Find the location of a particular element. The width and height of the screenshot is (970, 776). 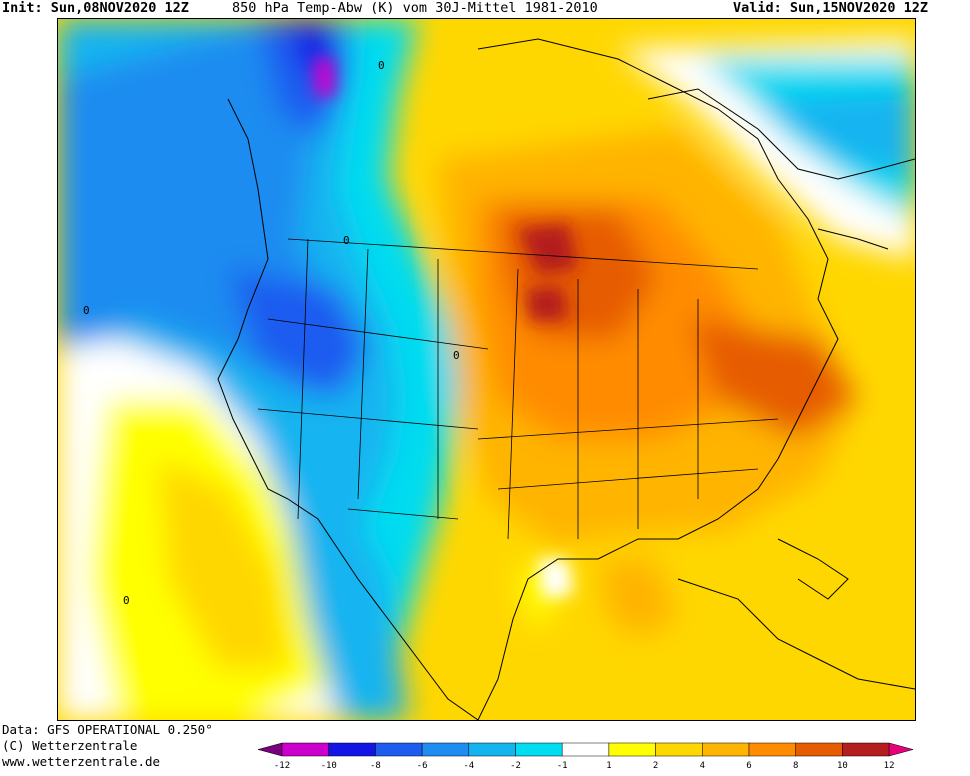

legend-tick-label: -1 is located at coordinates (562, 766).